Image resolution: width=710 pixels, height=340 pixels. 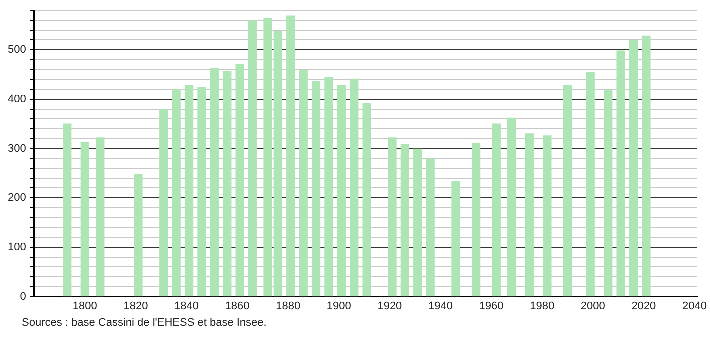 What do you see at coordinates (17, 99) in the screenshot?
I see `y-tick-label: 400` at bounding box center [17, 99].